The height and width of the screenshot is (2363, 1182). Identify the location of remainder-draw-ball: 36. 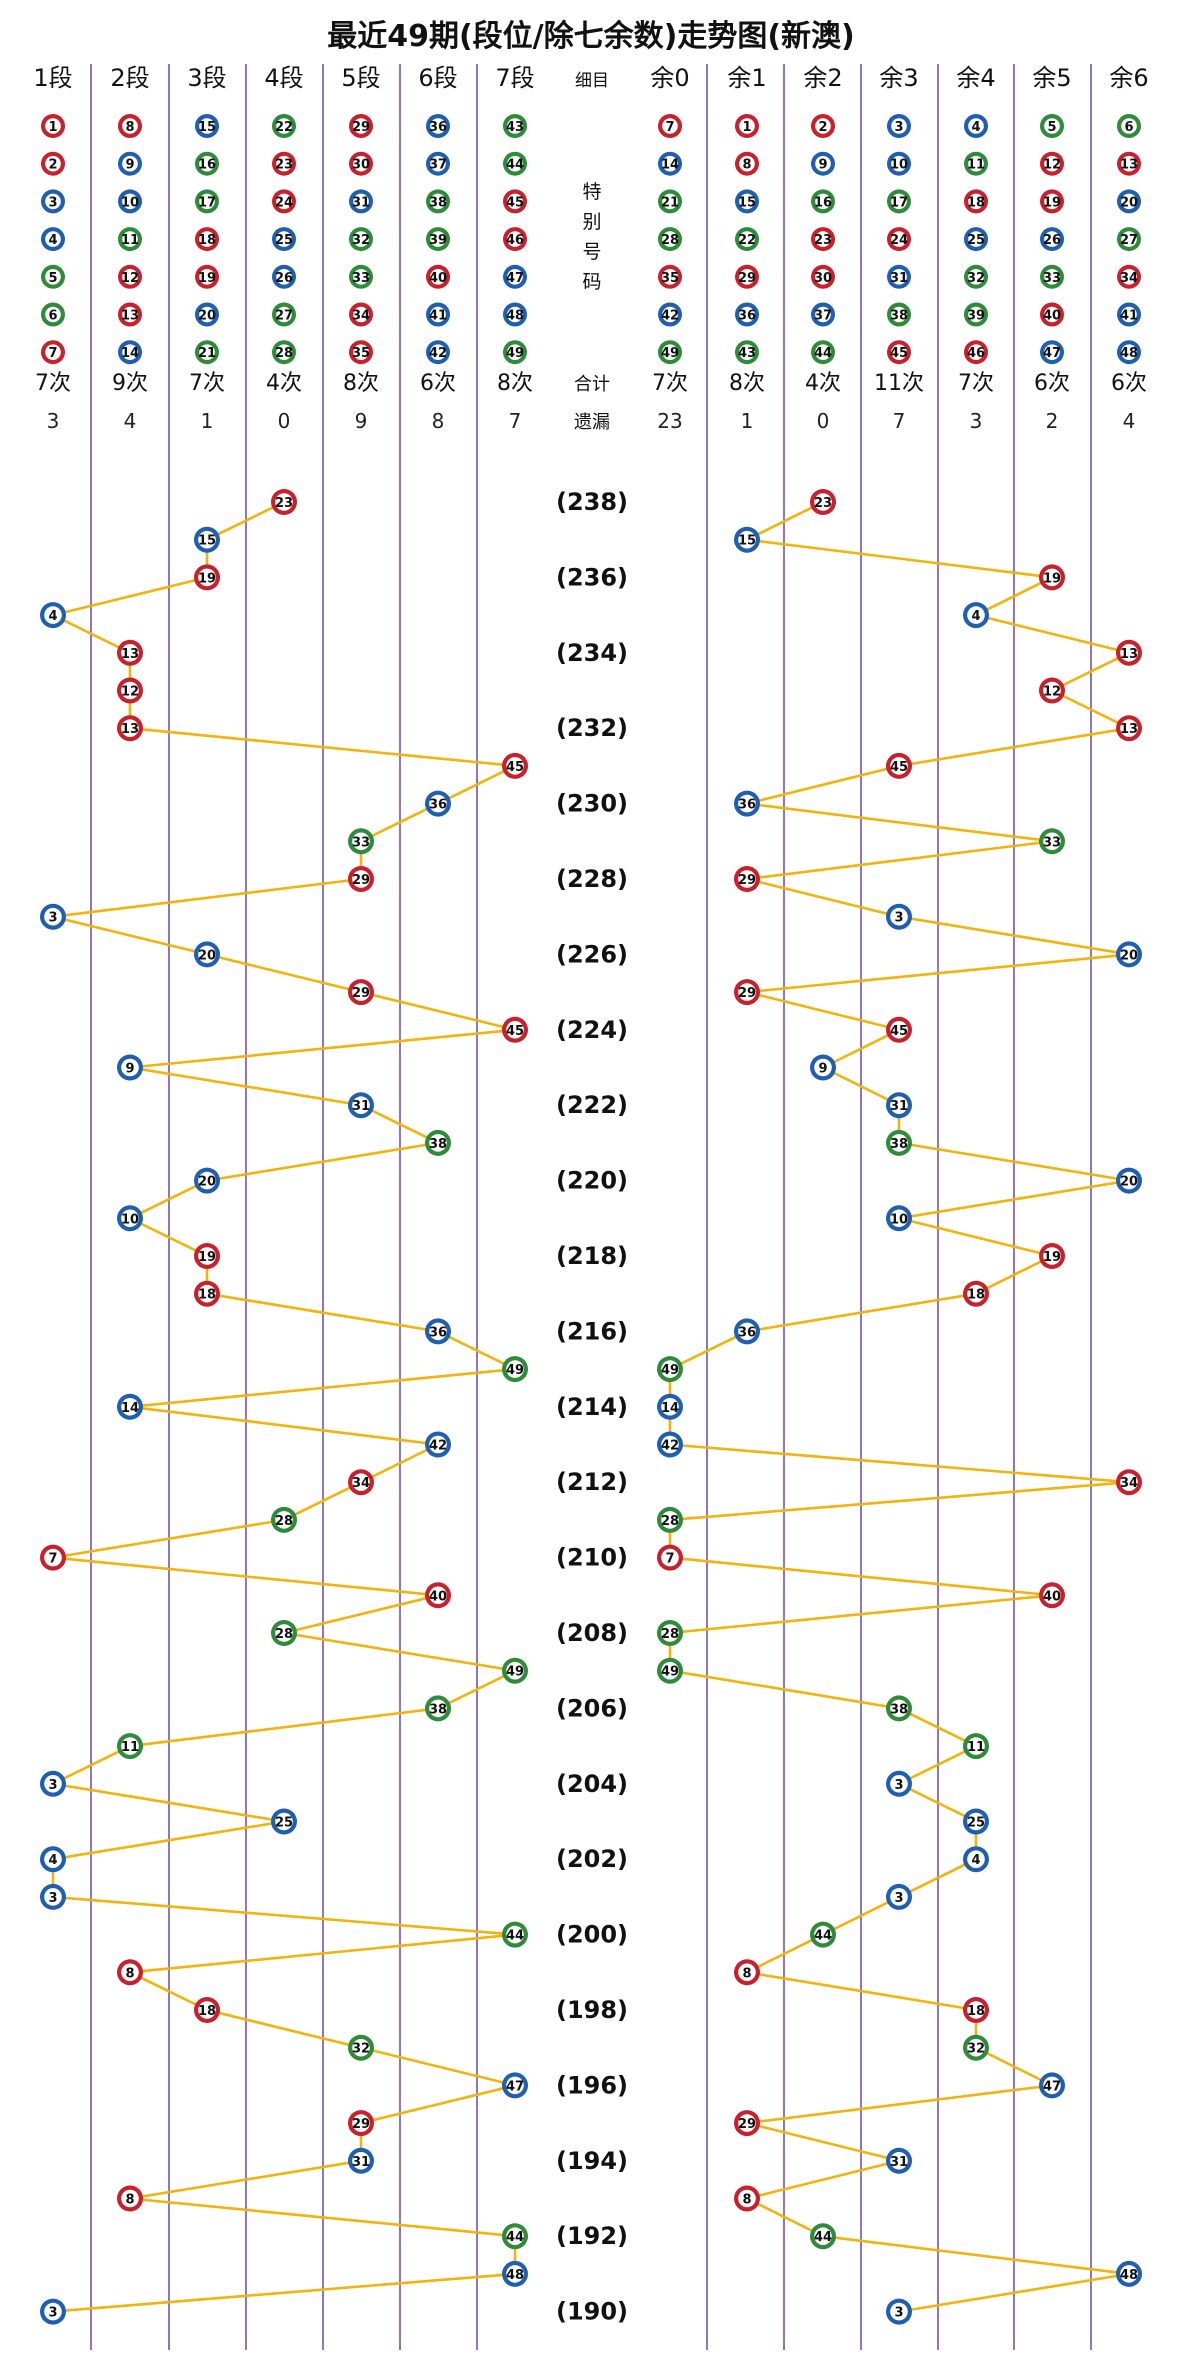
(747, 803).